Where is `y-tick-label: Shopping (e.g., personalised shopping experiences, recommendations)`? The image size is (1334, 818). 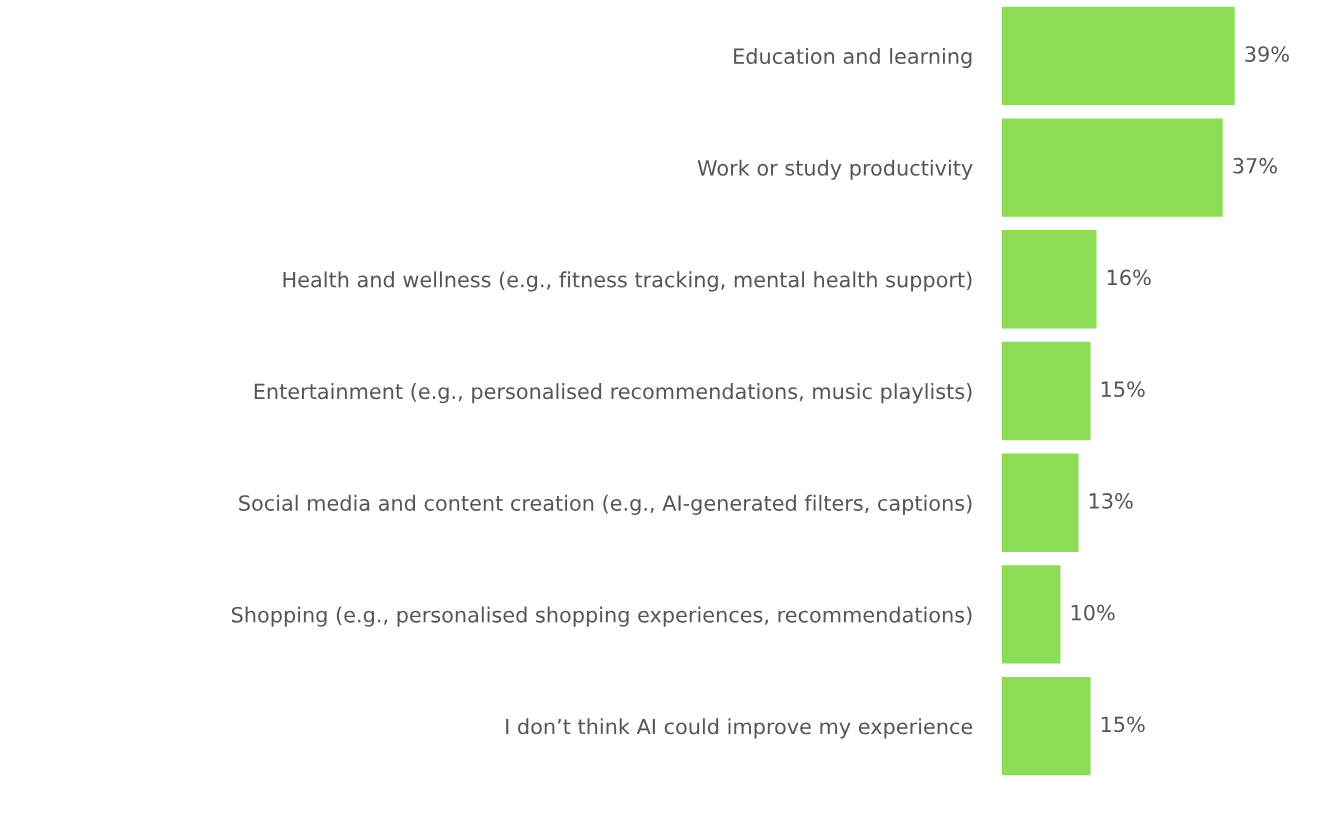
y-tick-label: Shopping (e.g., personalised shopping experiences, recommendations) is located at coordinates (601, 616).